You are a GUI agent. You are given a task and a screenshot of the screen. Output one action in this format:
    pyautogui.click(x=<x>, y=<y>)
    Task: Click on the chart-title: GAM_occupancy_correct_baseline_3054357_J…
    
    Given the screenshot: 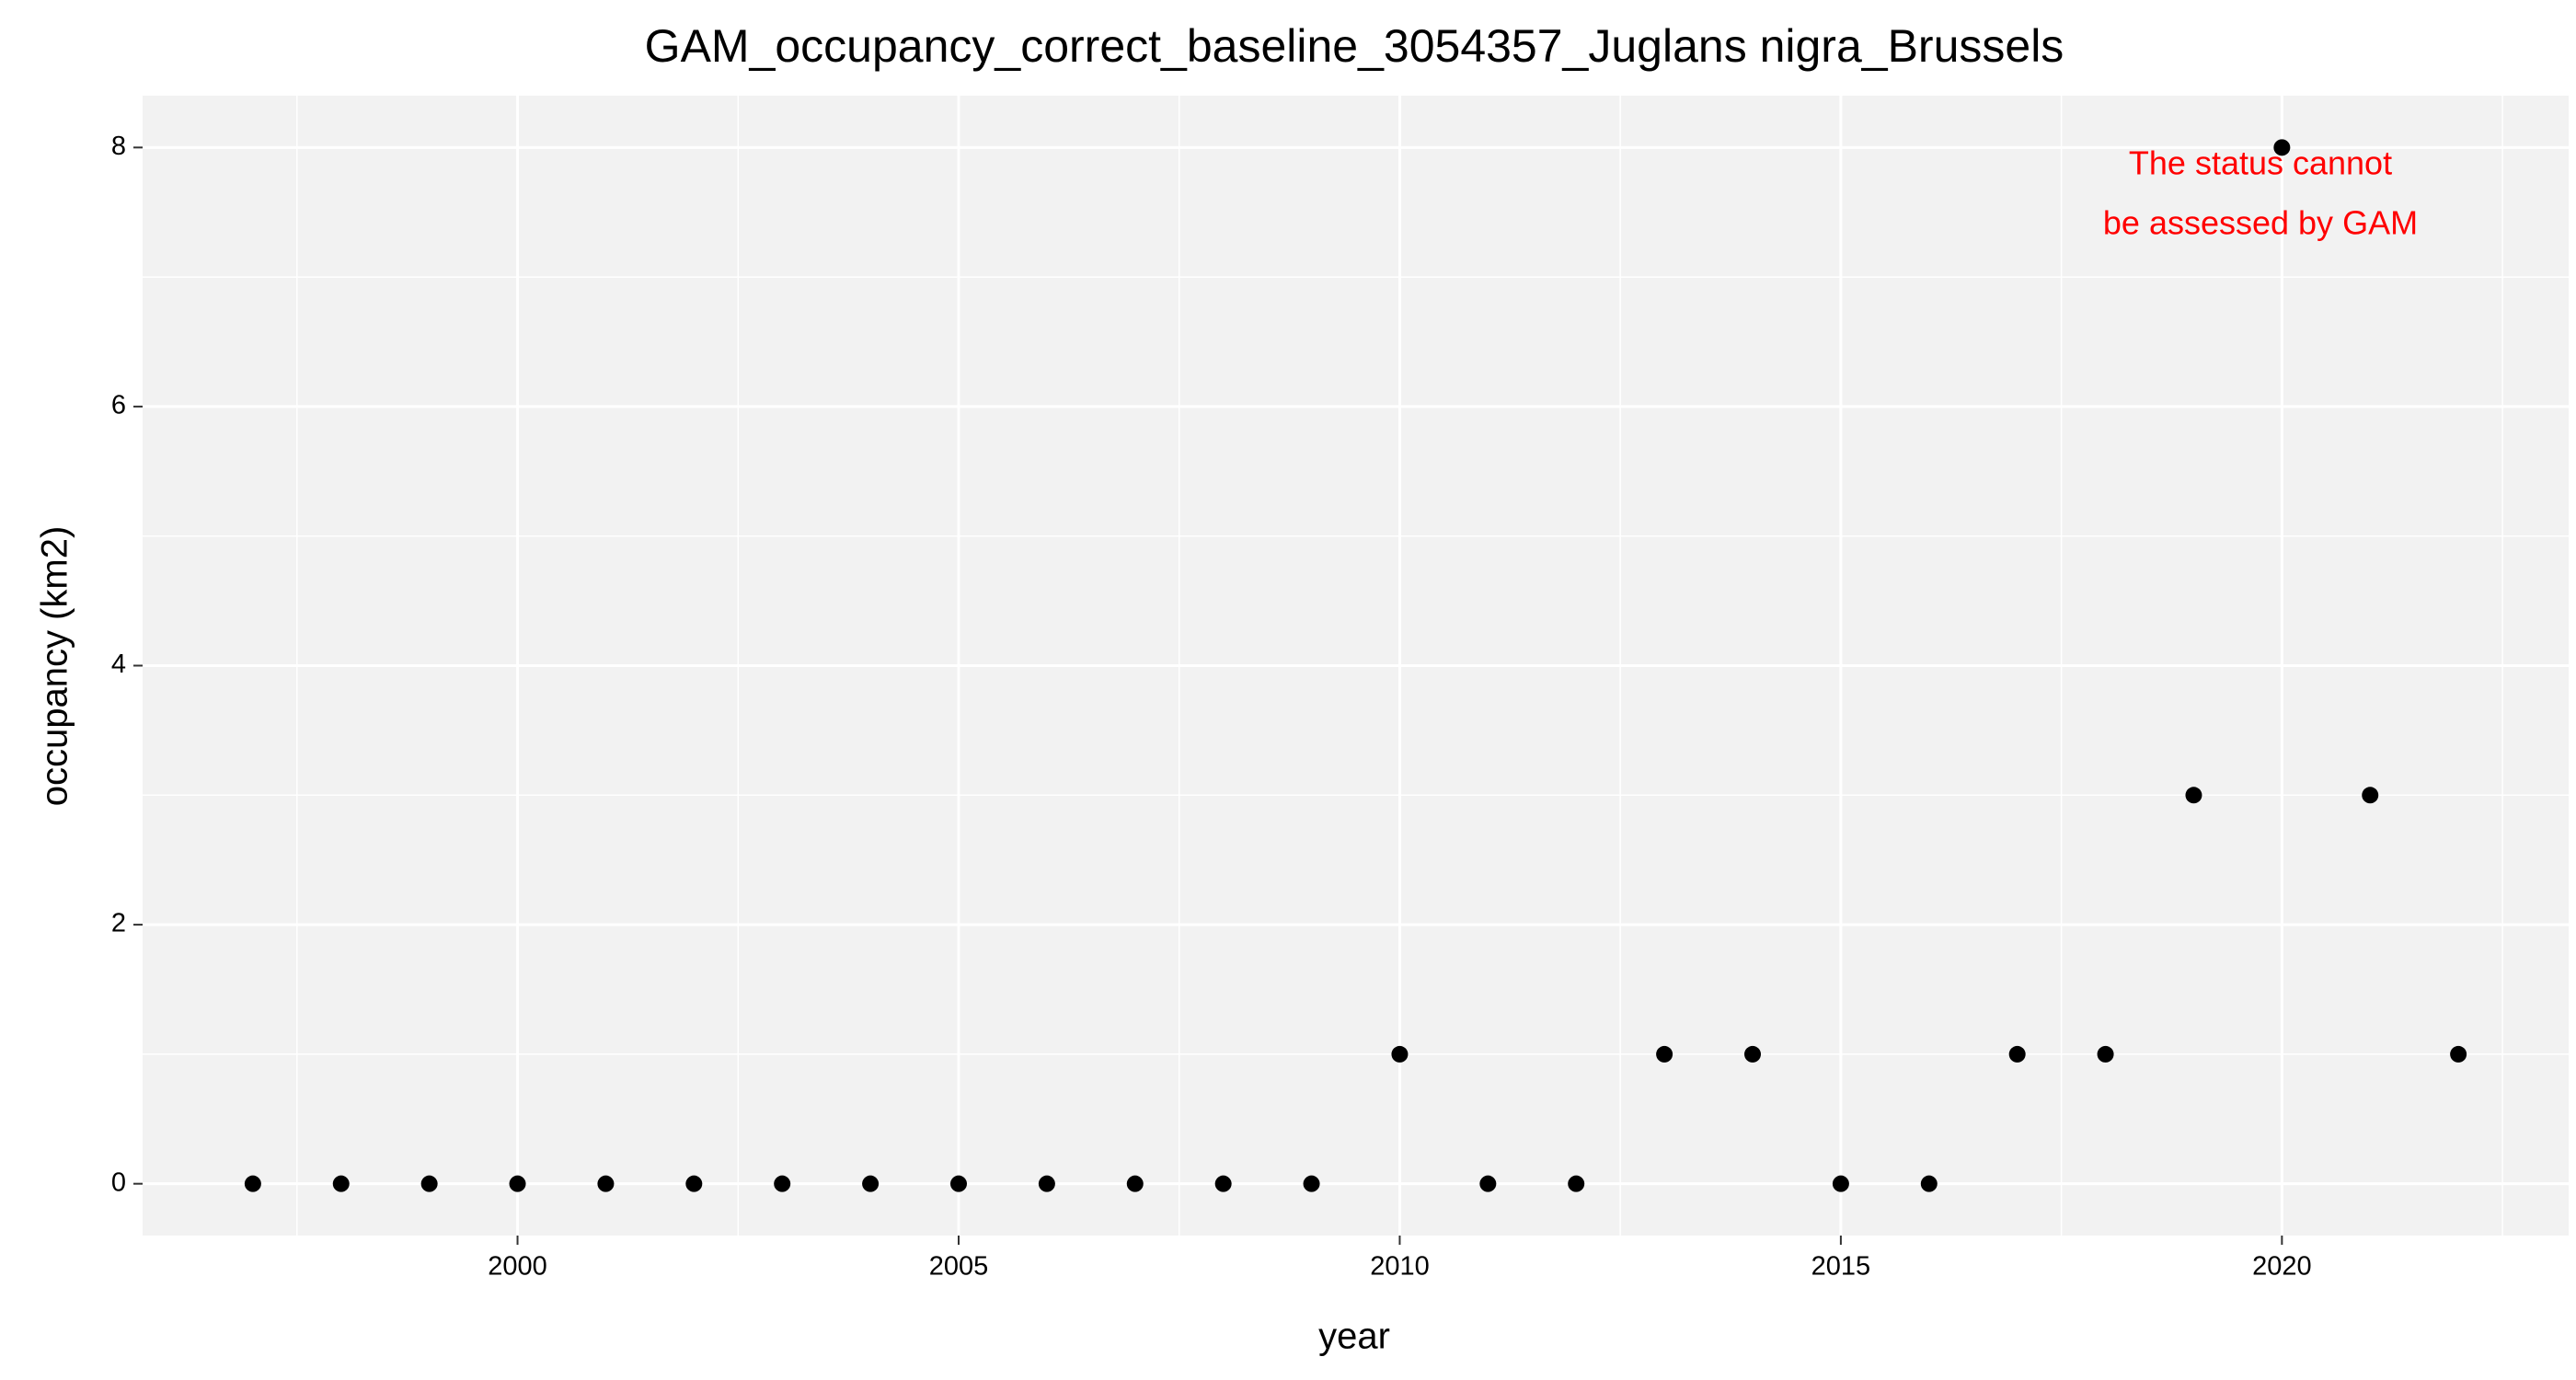 What is the action you would take?
    pyautogui.click(x=1354, y=46)
    